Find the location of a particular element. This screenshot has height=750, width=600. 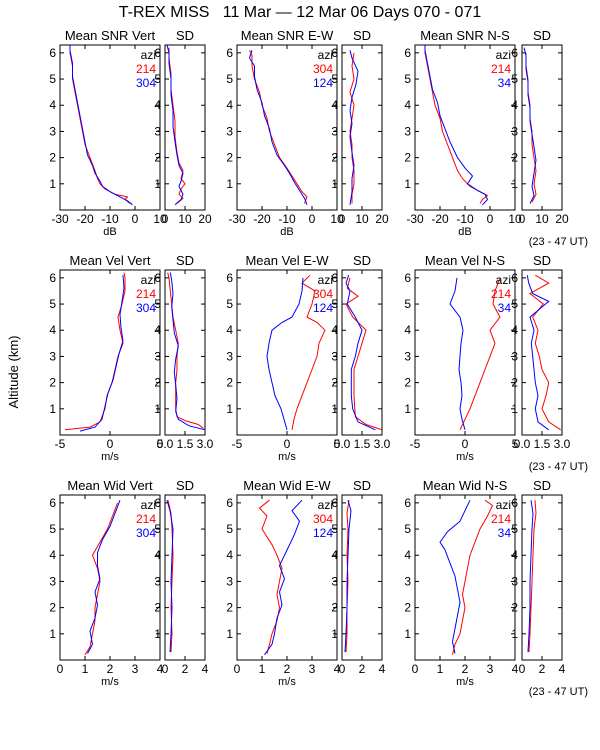

x-tick-label: 1.5 is located at coordinates (542, 444).